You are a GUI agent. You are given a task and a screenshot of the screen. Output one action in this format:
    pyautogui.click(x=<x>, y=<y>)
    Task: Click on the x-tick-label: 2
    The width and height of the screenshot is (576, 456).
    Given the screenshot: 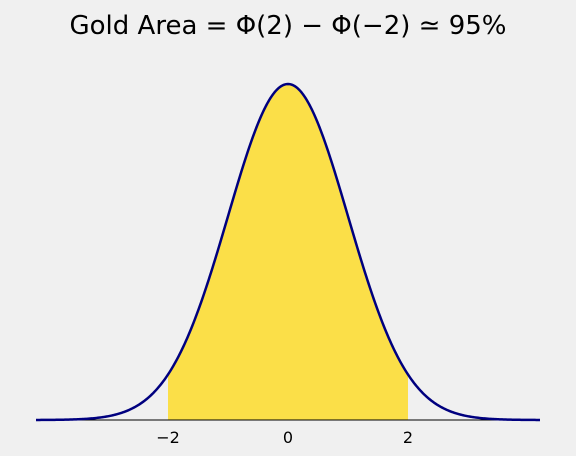 What is the action you would take?
    pyautogui.click(x=408, y=437)
    